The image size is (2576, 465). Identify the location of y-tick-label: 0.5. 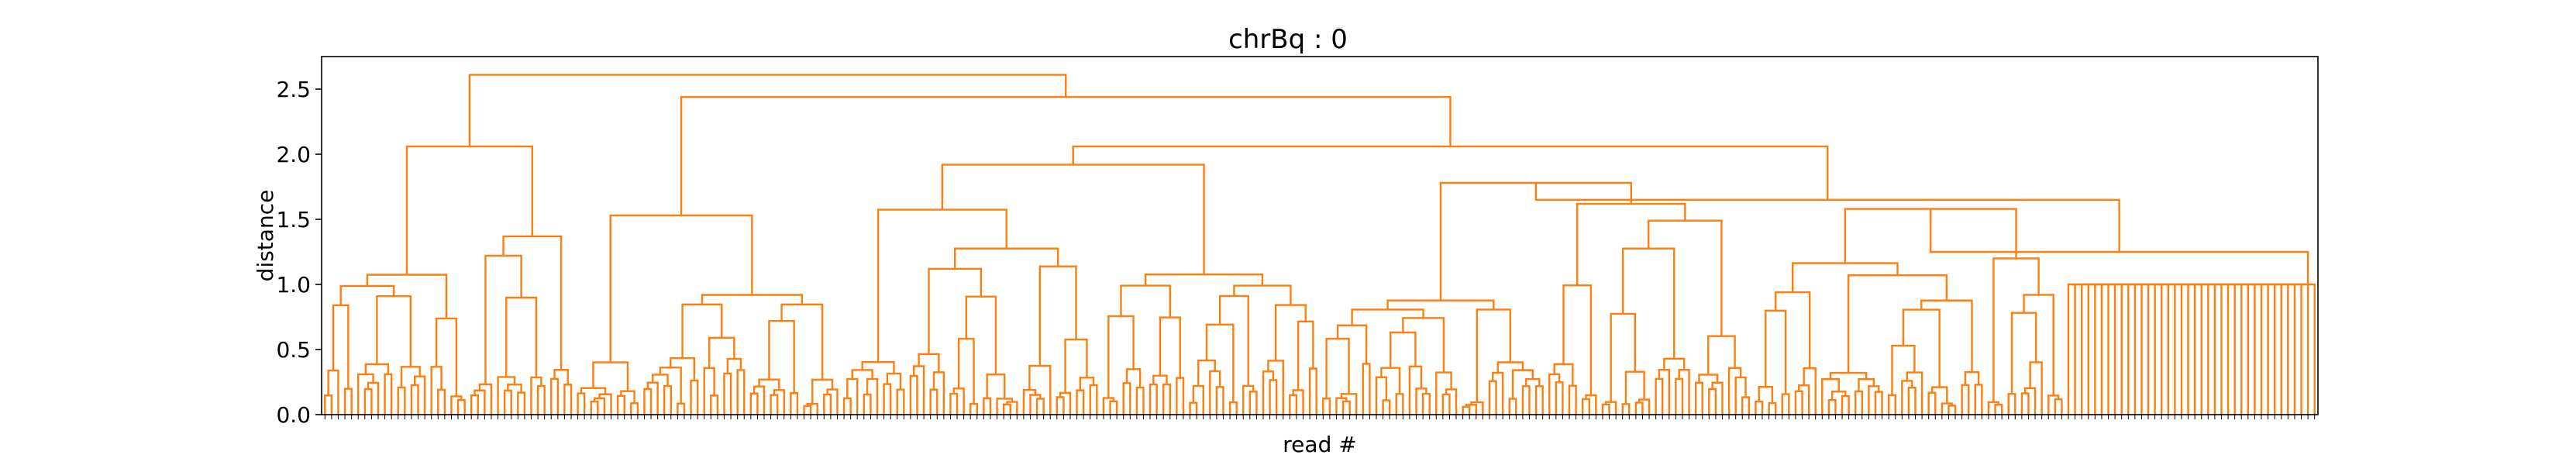
(293, 350).